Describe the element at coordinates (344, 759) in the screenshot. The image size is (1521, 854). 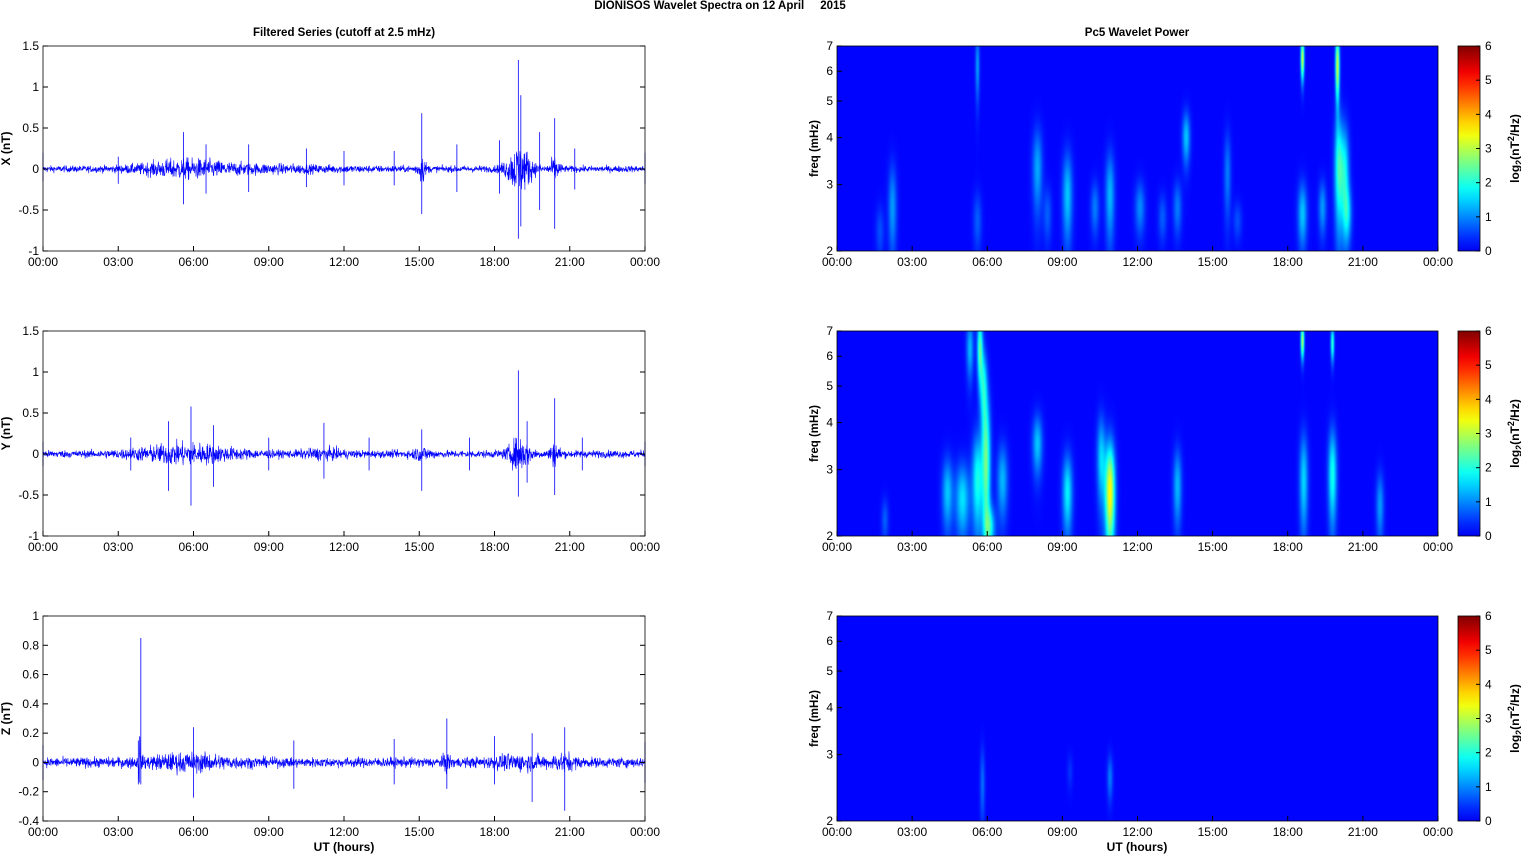
I see `series-trace` at that location.